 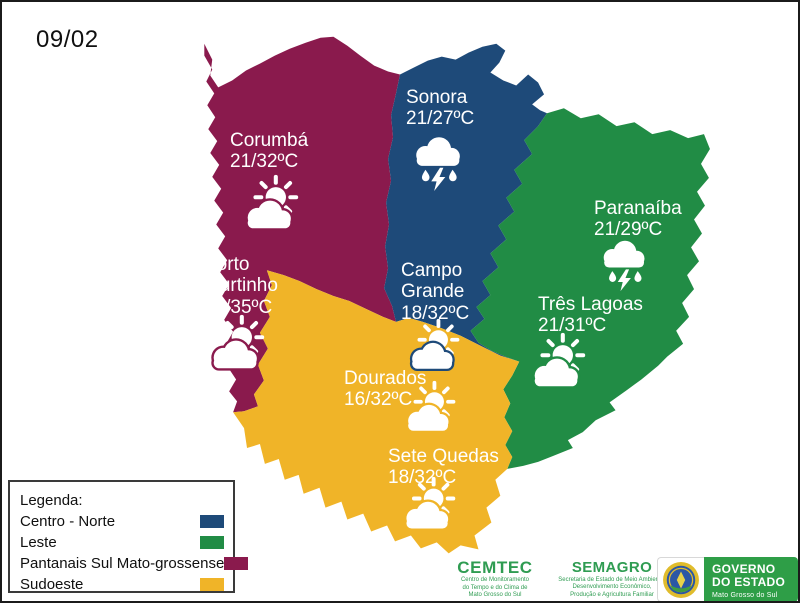 What do you see at coordinates (67, 39) in the screenshot?
I see `date-label: 09/02` at bounding box center [67, 39].